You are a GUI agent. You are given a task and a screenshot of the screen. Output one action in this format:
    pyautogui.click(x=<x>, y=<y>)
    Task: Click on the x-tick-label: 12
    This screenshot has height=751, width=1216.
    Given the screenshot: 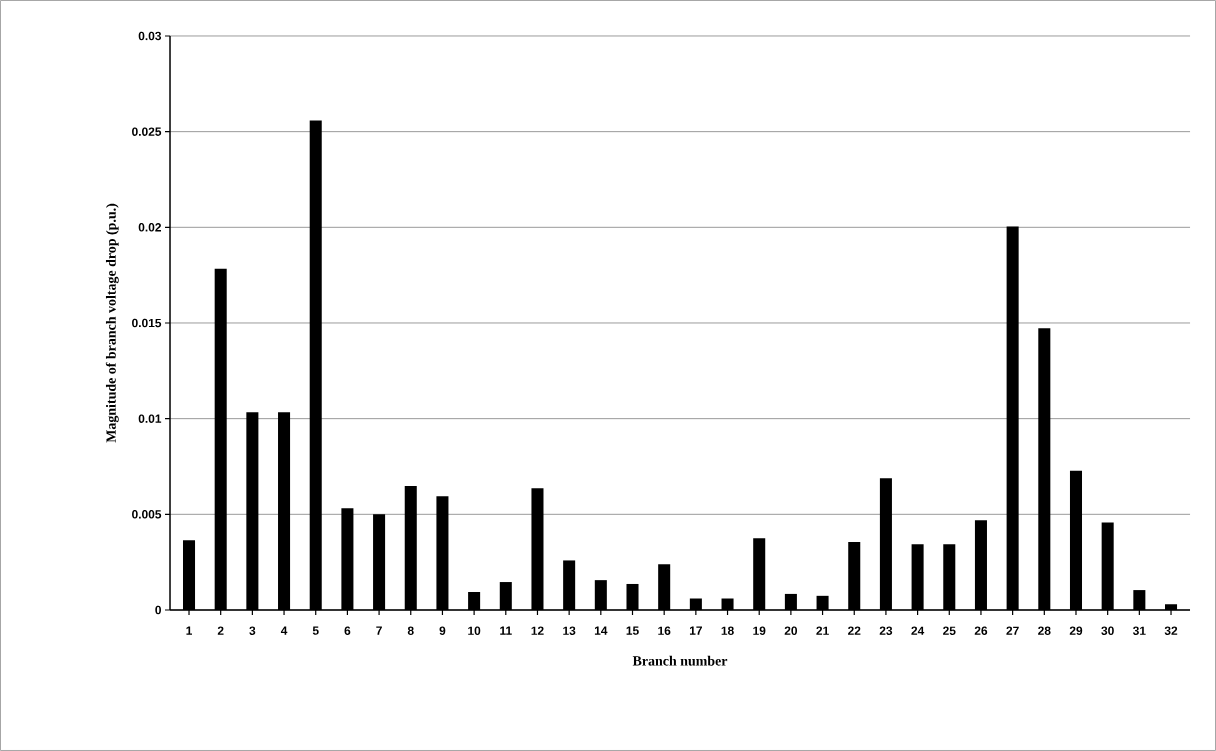 What is the action you would take?
    pyautogui.click(x=537, y=630)
    